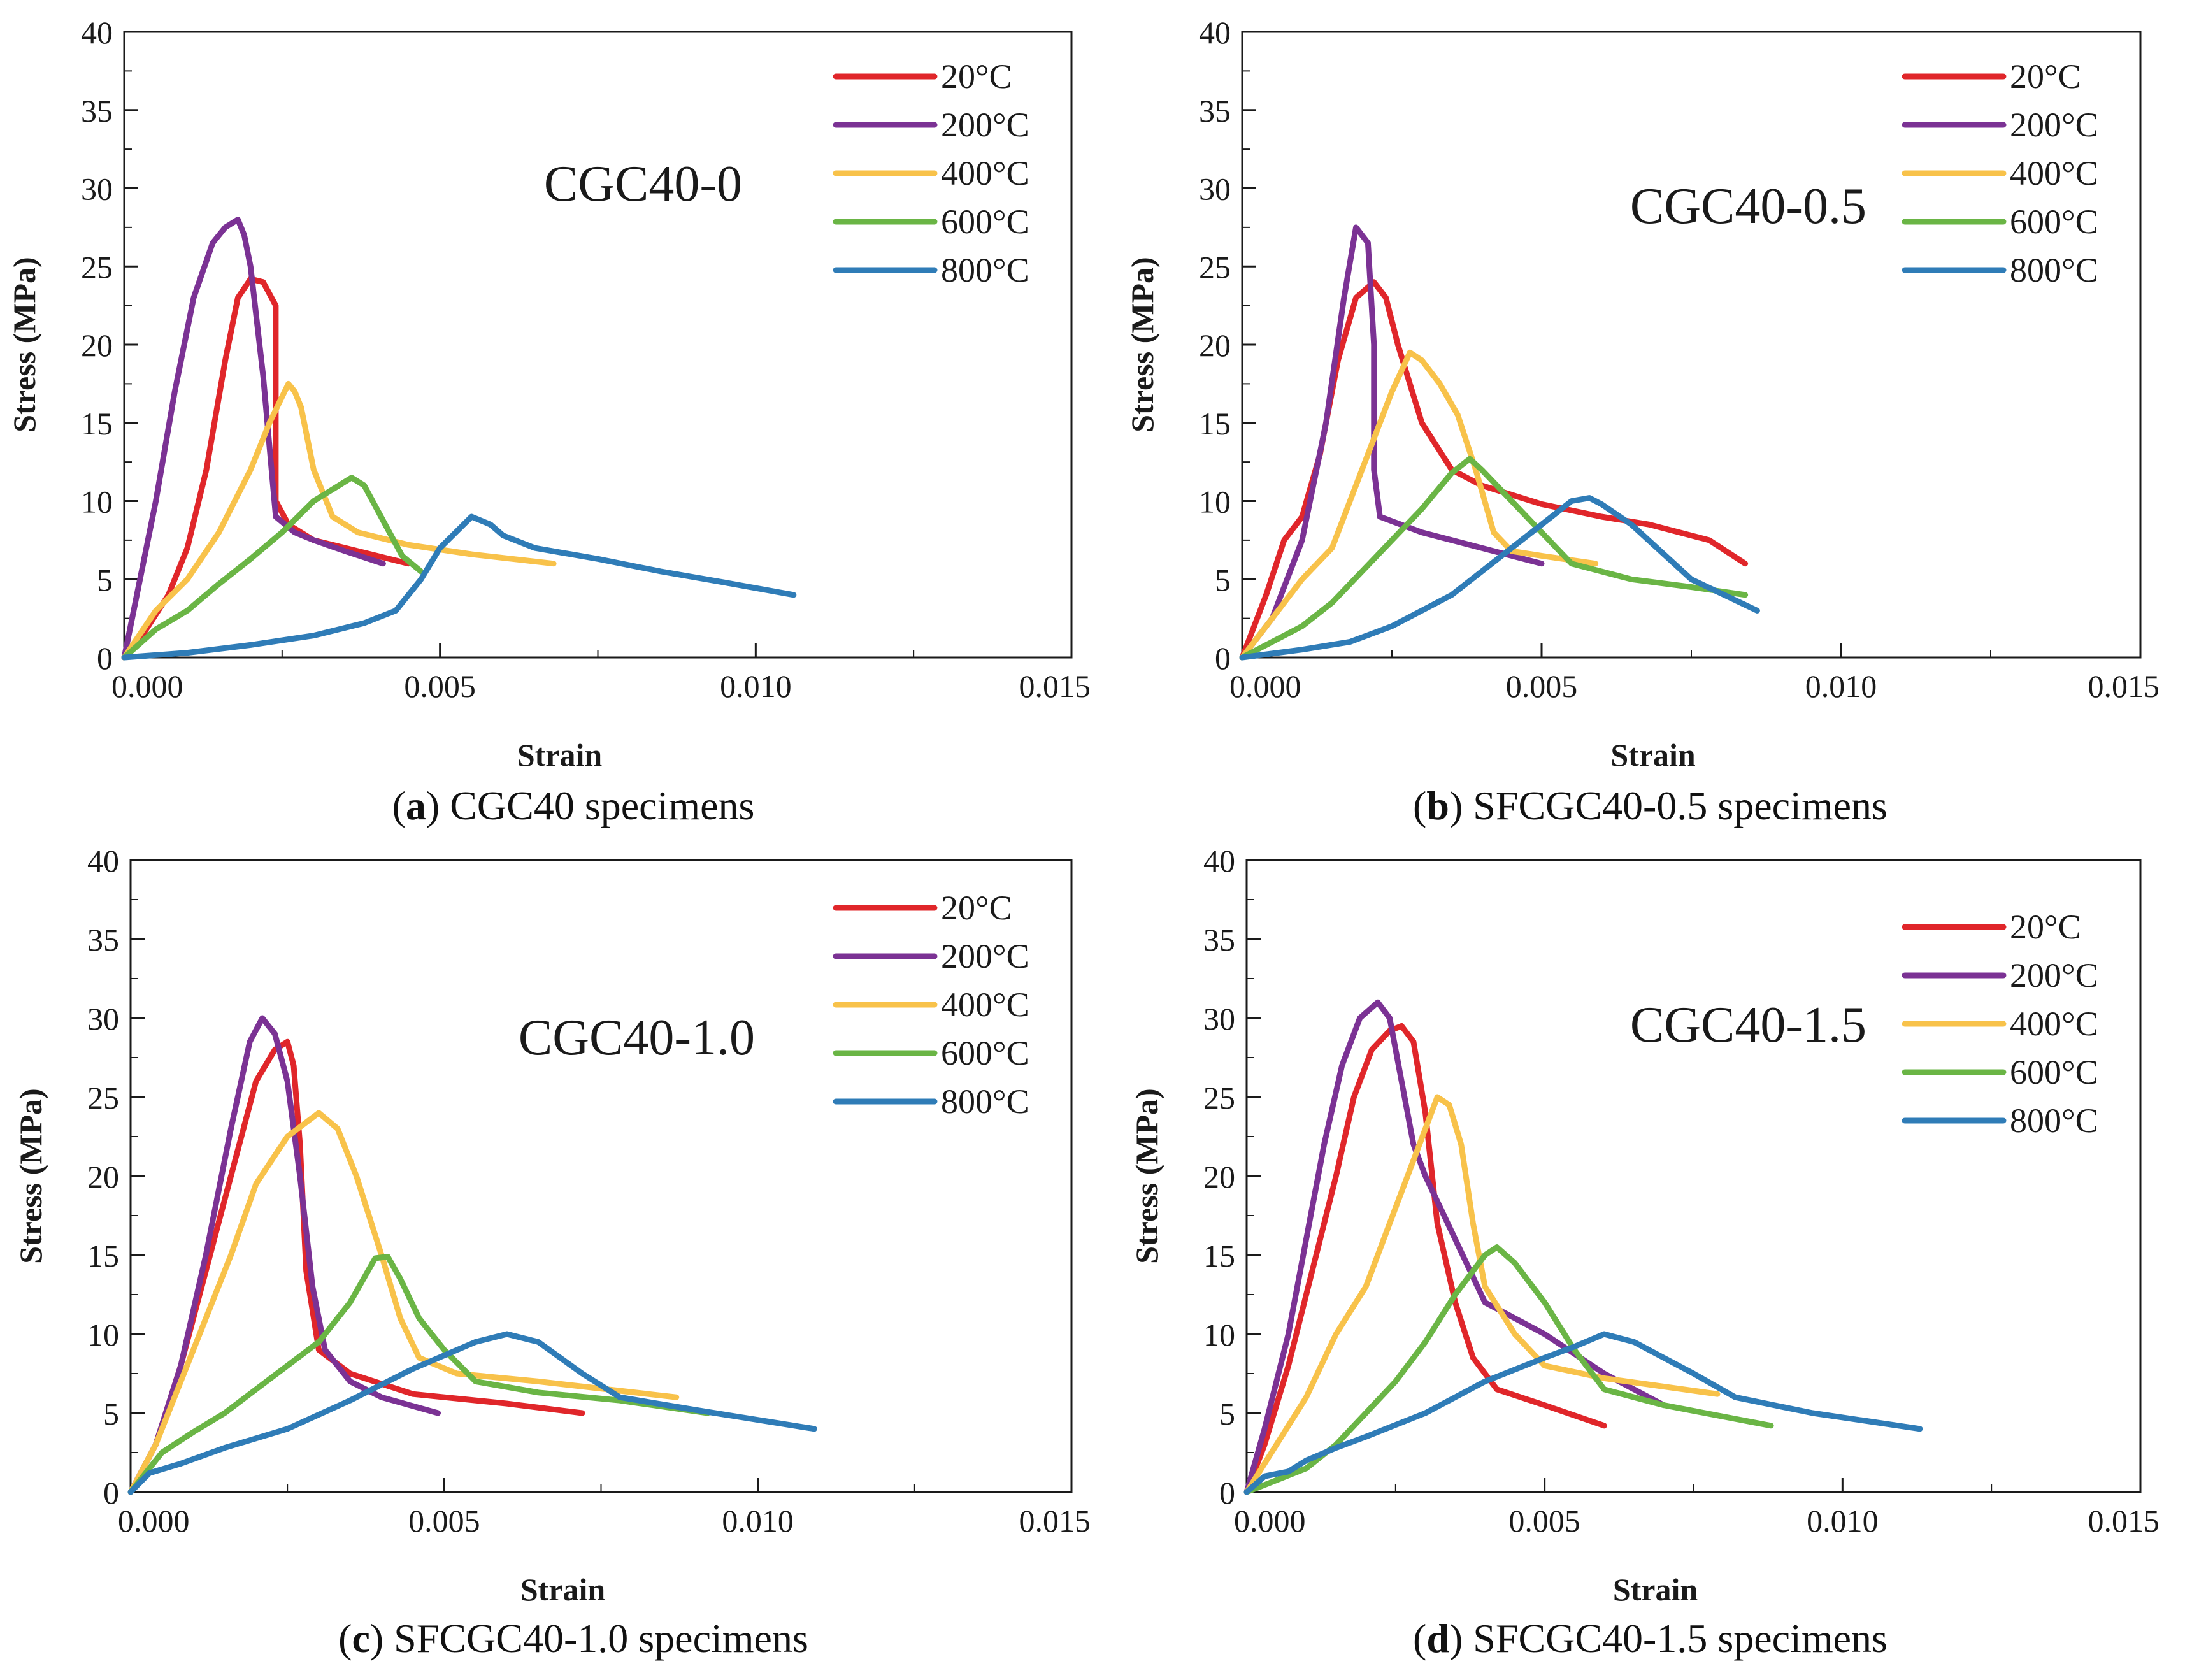 The height and width of the screenshot is (1680, 2192). Describe the element at coordinates (1437, 805) in the screenshot. I see `caption-letter: b` at that location.